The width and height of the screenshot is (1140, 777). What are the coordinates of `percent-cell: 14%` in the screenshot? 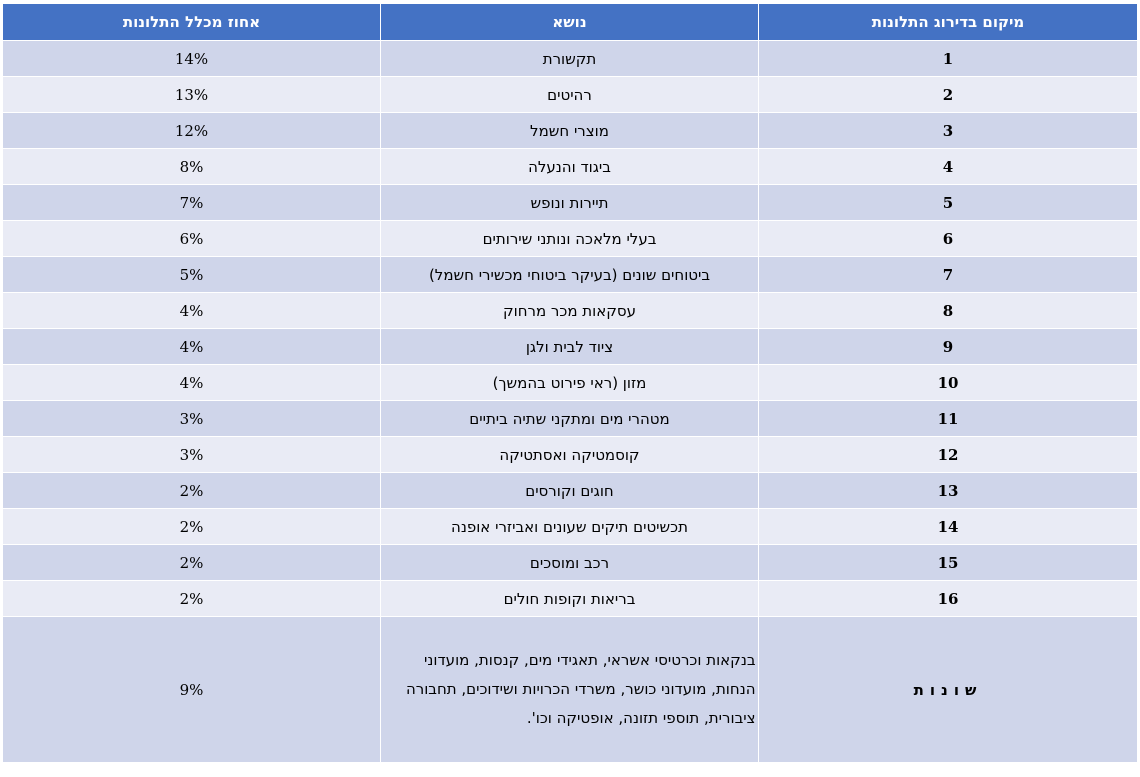 It's located at (191, 58).